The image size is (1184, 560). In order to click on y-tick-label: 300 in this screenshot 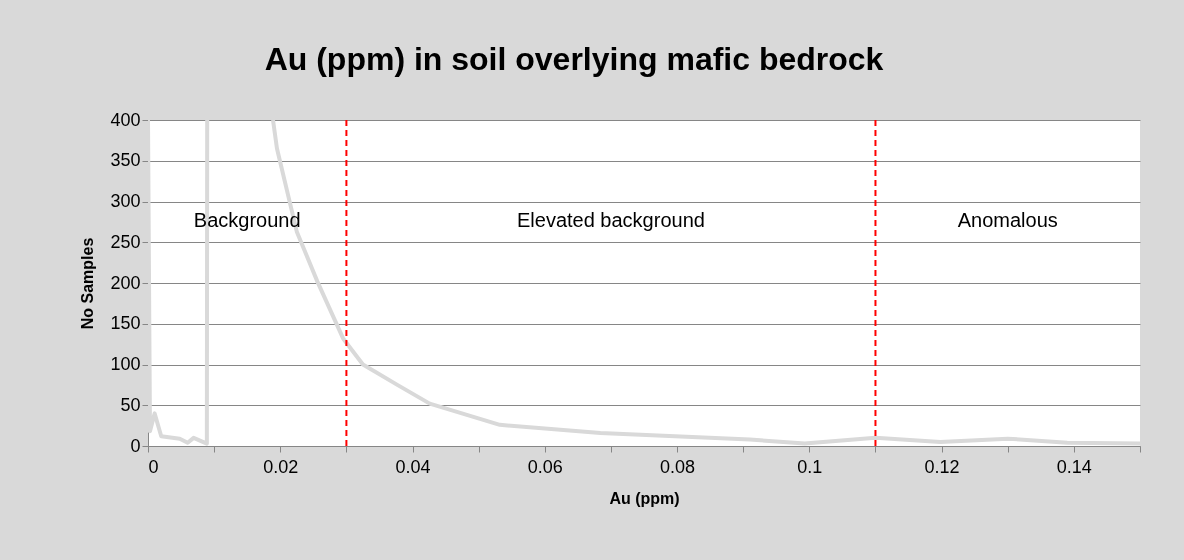, I will do `click(125, 201)`.